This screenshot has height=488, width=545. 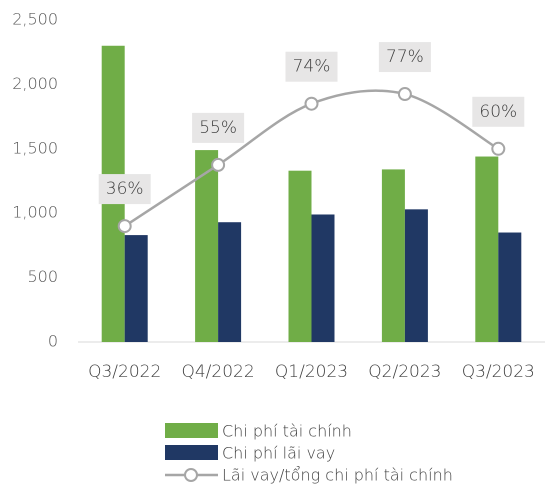 I want to click on x-tick-label: Q4/2022, so click(x=217, y=372).